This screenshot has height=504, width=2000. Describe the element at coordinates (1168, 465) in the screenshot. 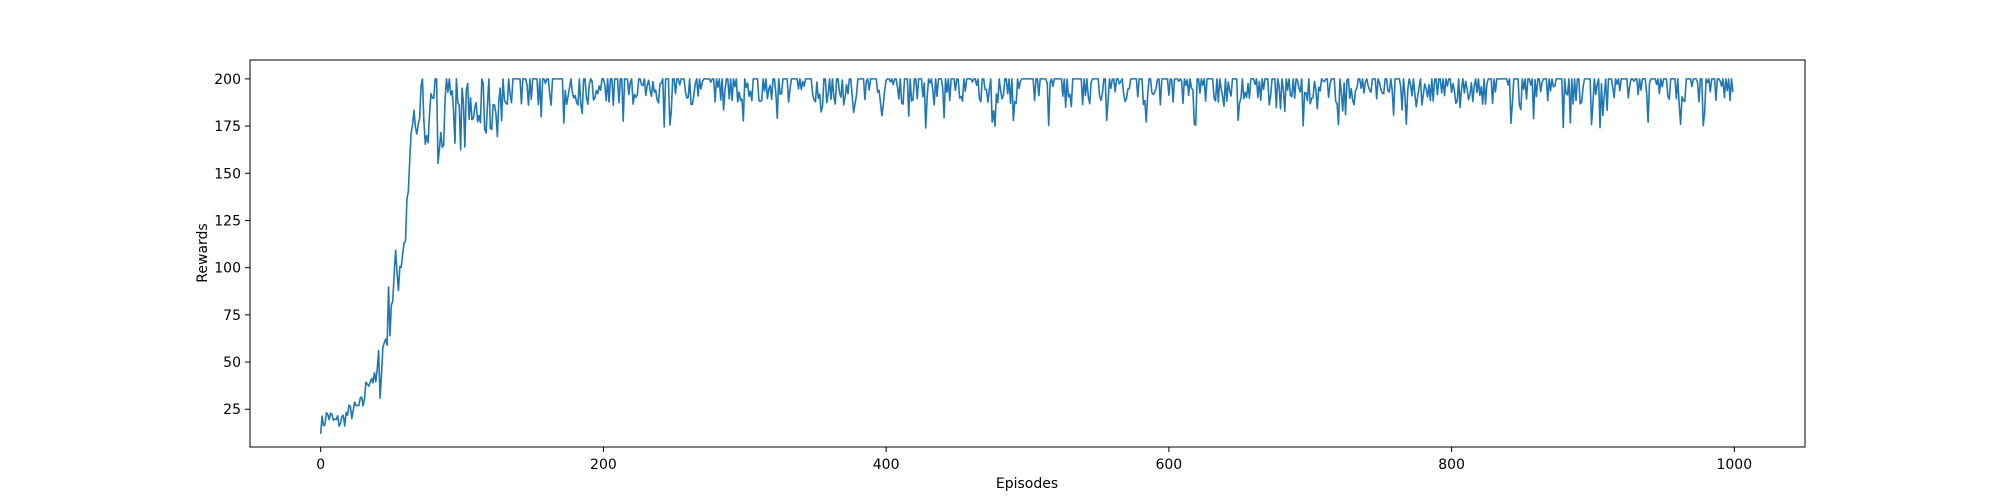

I see `x-tick-label: 600` at that location.